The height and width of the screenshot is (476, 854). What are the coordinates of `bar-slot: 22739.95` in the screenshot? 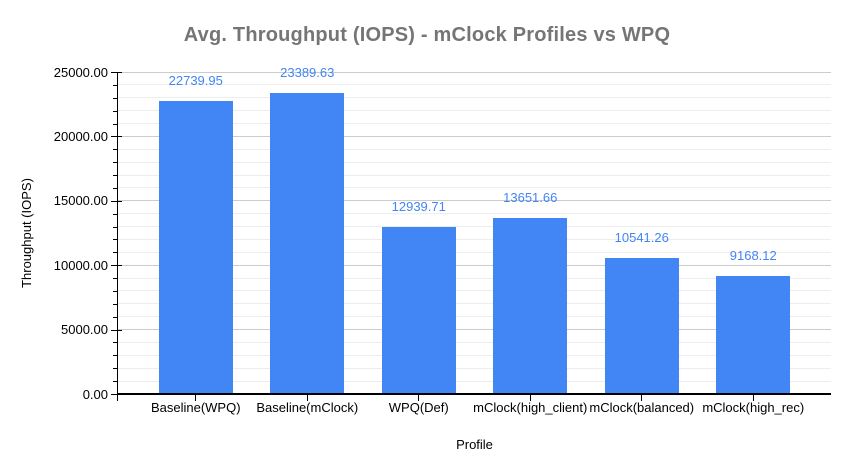 It's located at (196, 233).